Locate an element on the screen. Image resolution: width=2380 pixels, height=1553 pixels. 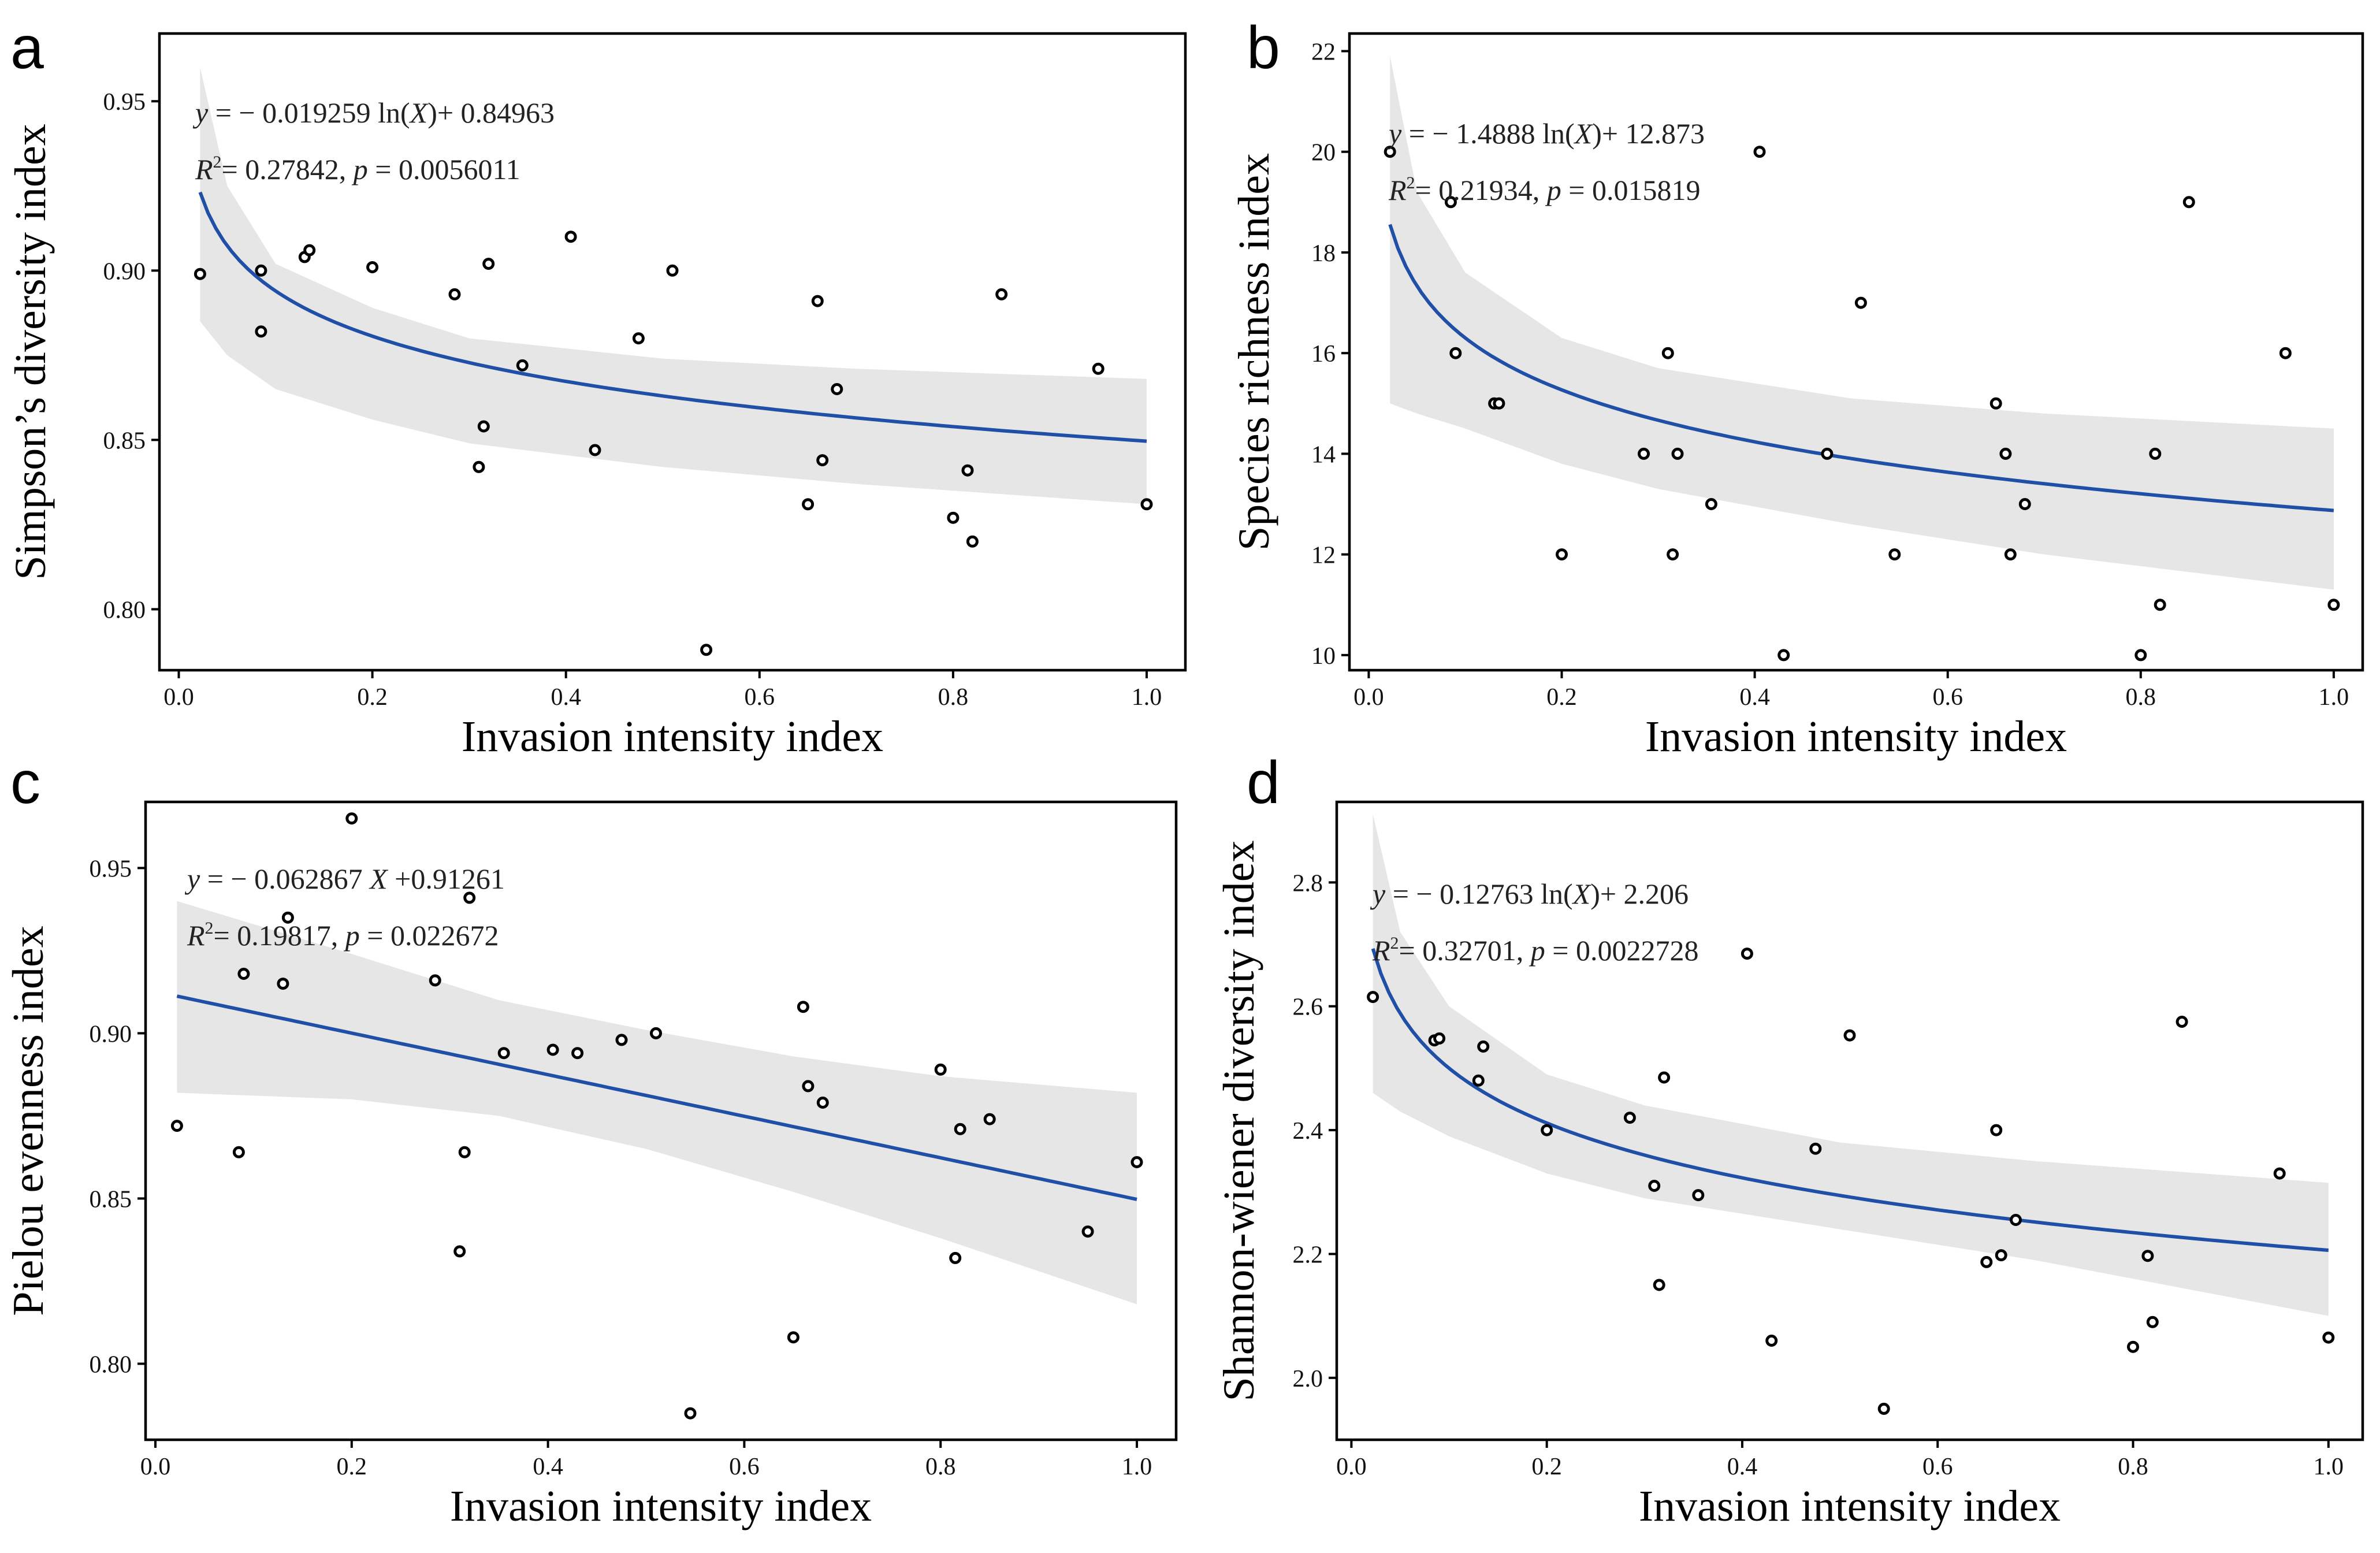
p-value: = 0.015819 is located at coordinates (1631, 190).